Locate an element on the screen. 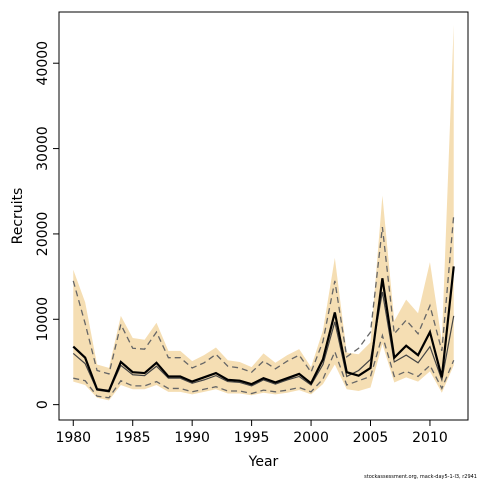 This screenshot has height=480, width=480. lower-dashed-line is located at coordinates (264, 366).